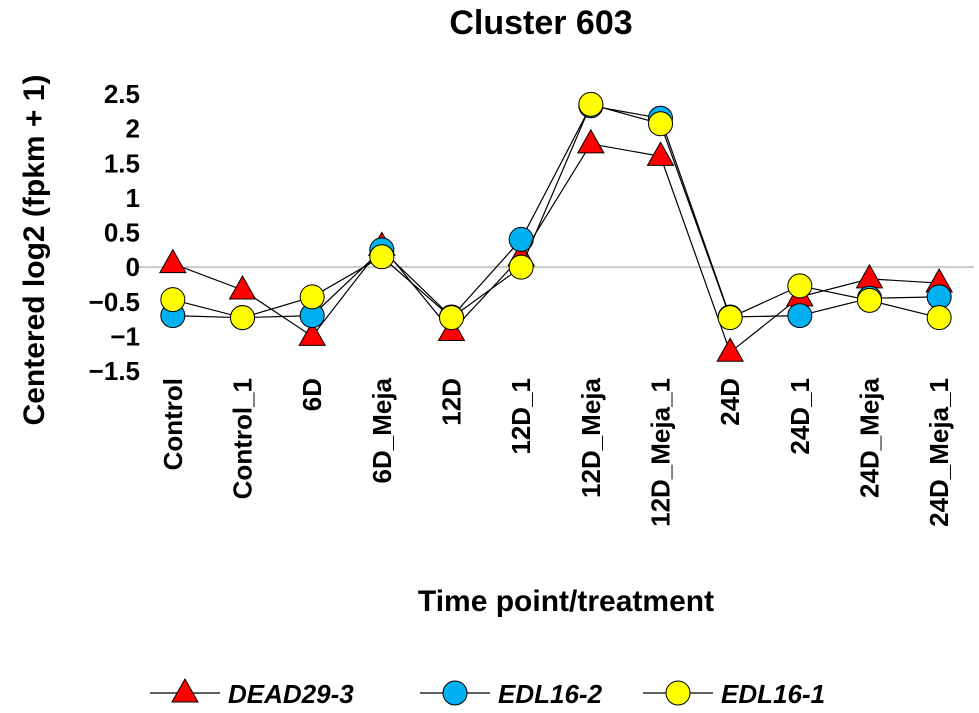 This screenshot has width=979, height=713. Describe the element at coordinates (133, 198) in the screenshot. I see `y-tick-label: 1` at that location.